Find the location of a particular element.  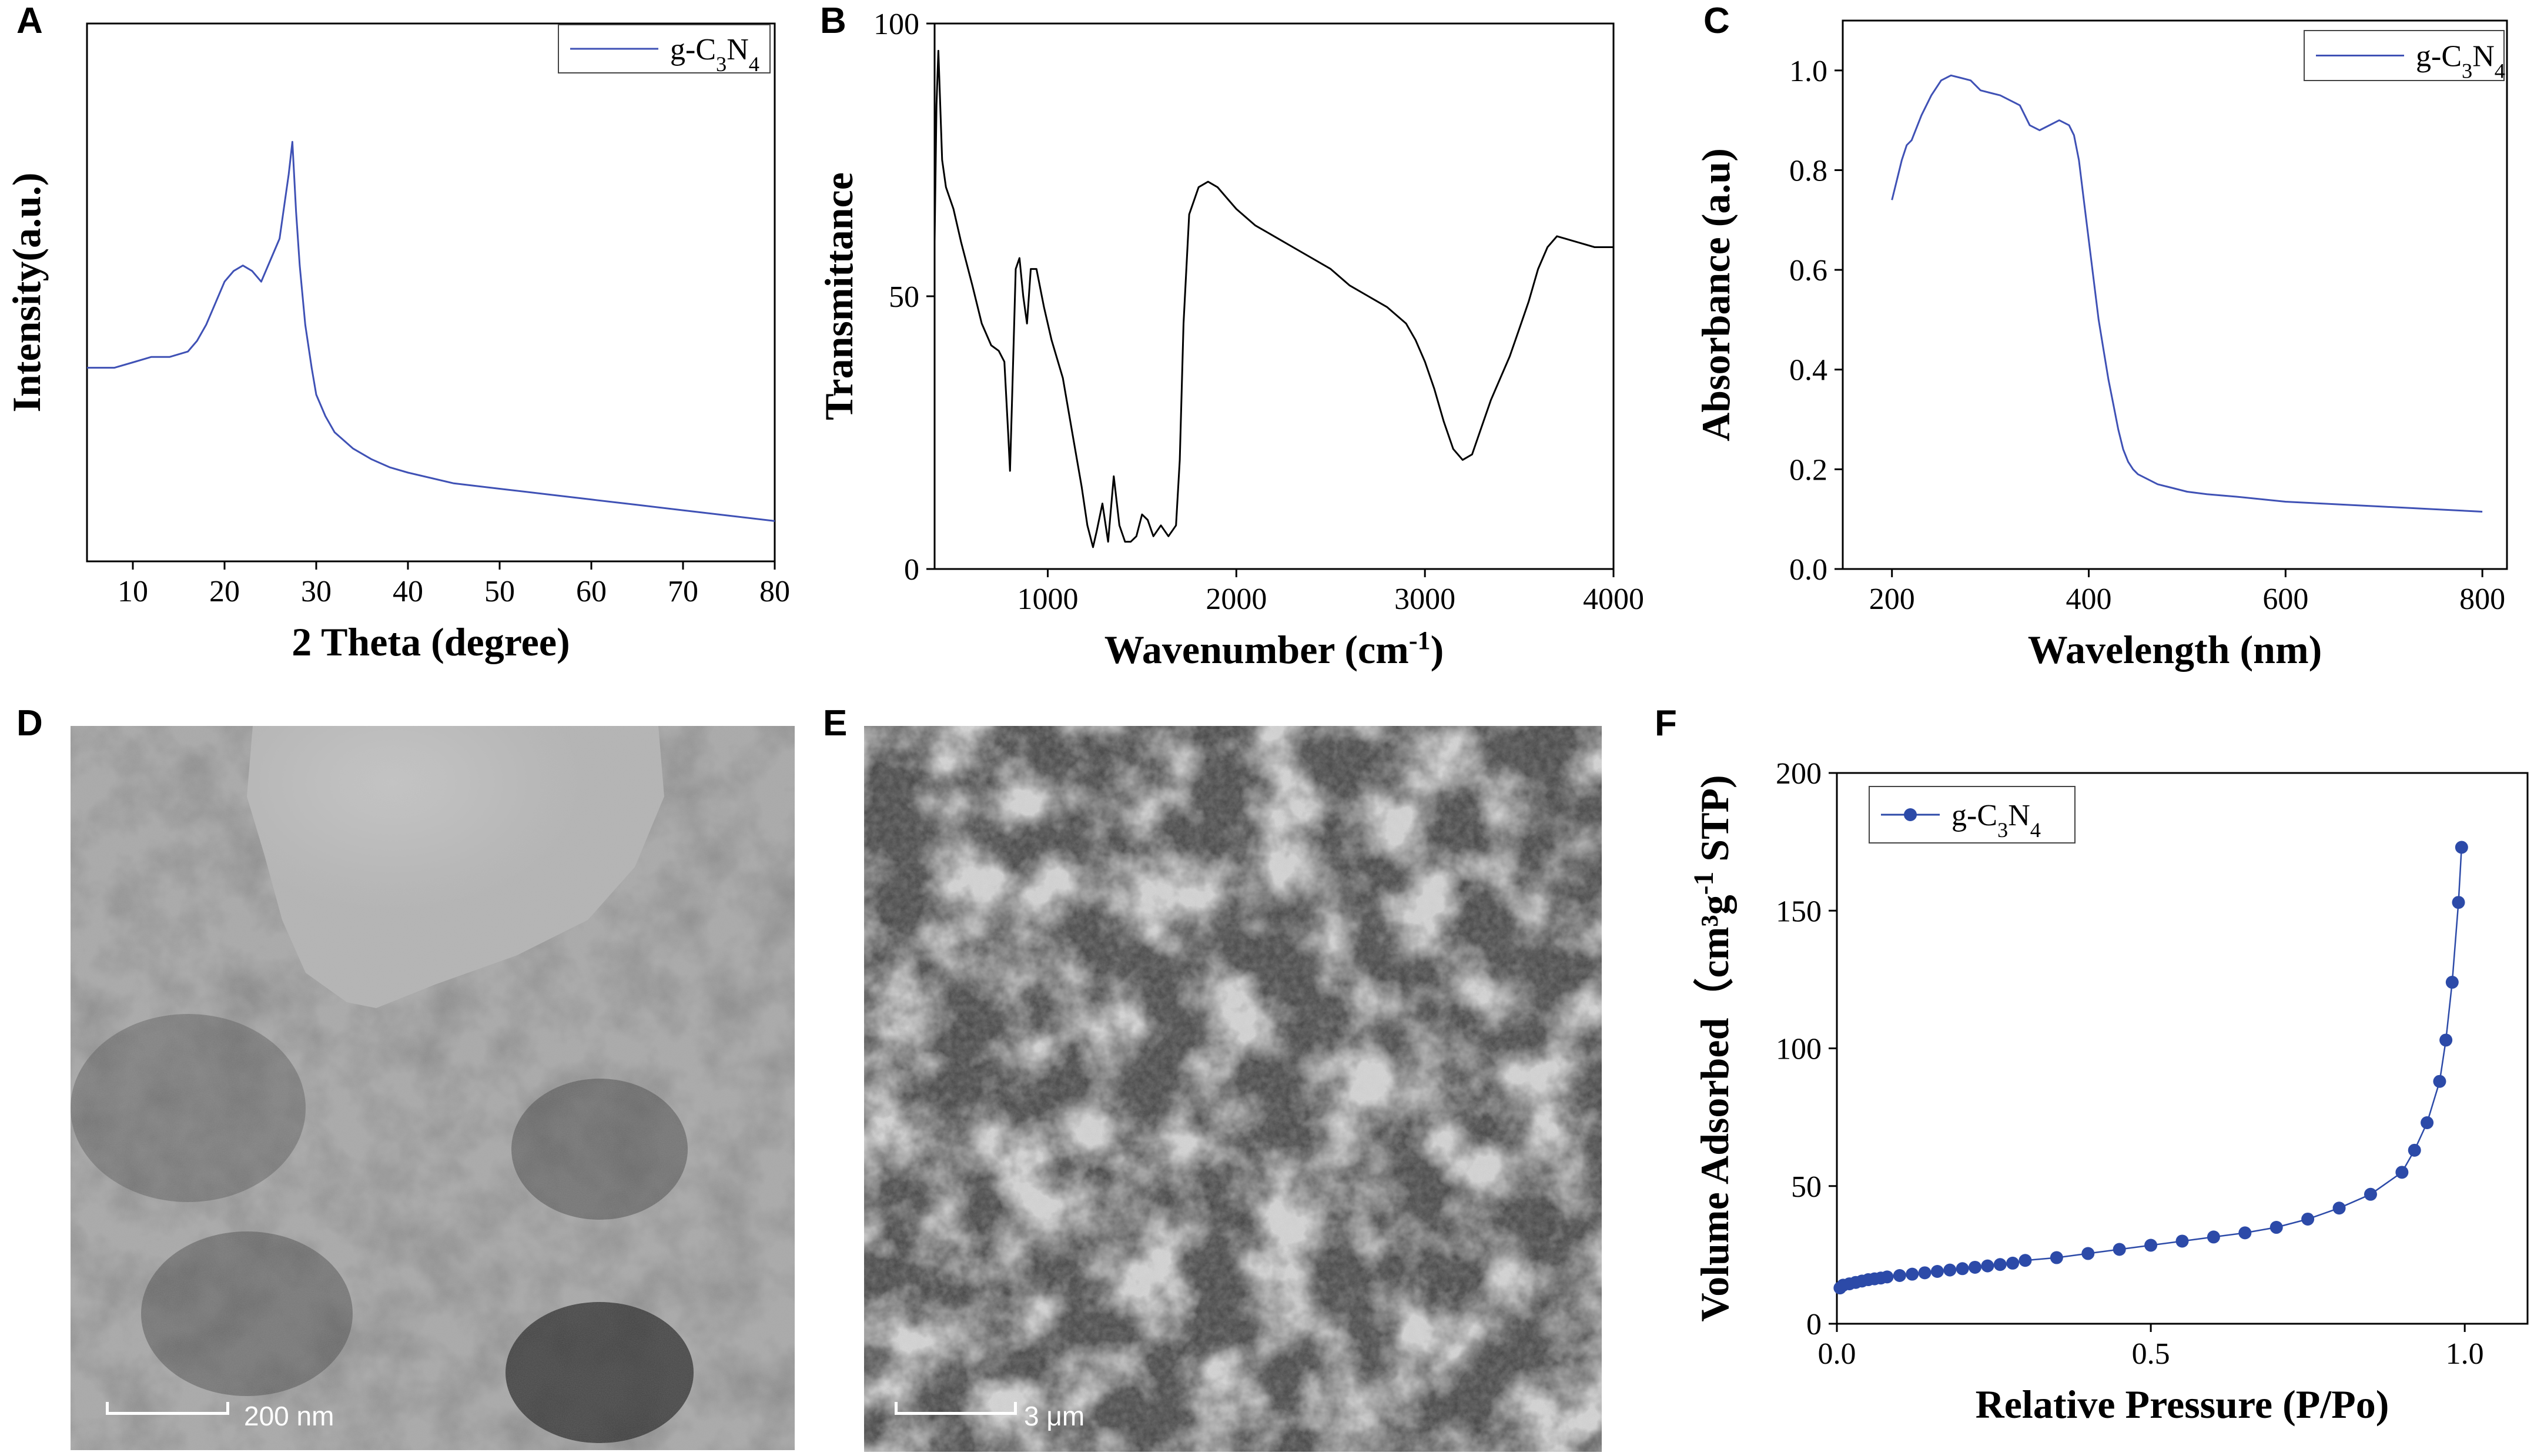

y-axis-label: Volume Adsorbed（cm³g-1 STP) is located at coordinates (1713, 1048).